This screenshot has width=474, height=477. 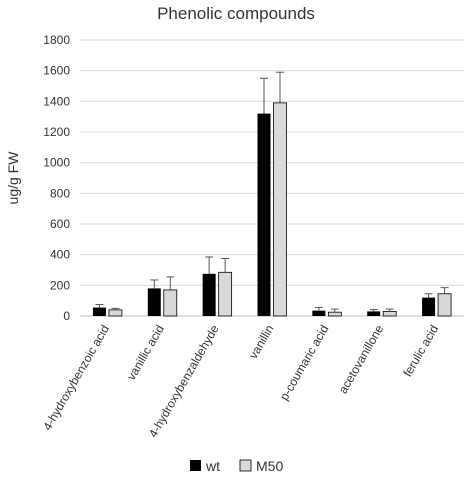 What do you see at coordinates (145, 353) in the screenshot?
I see `x-tick-label: vanillic acid` at bounding box center [145, 353].